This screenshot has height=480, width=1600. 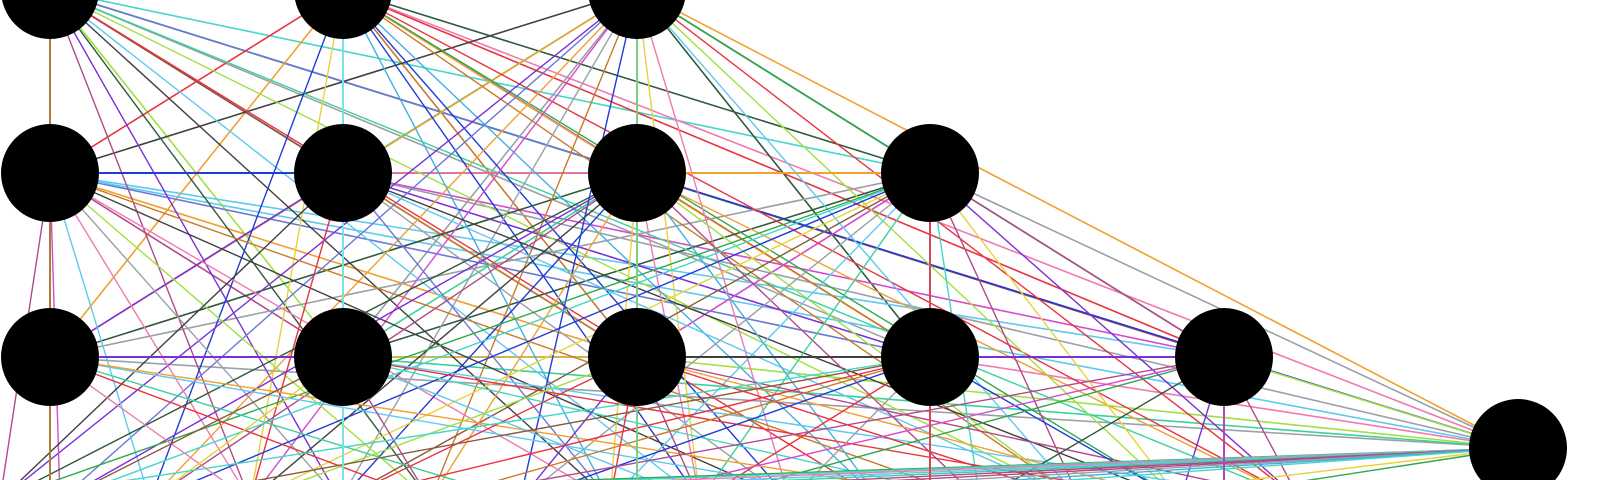 What do you see at coordinates (50, 19) in the screenshot?
I see `graph-node-n0` at bounding box center [50, 19].